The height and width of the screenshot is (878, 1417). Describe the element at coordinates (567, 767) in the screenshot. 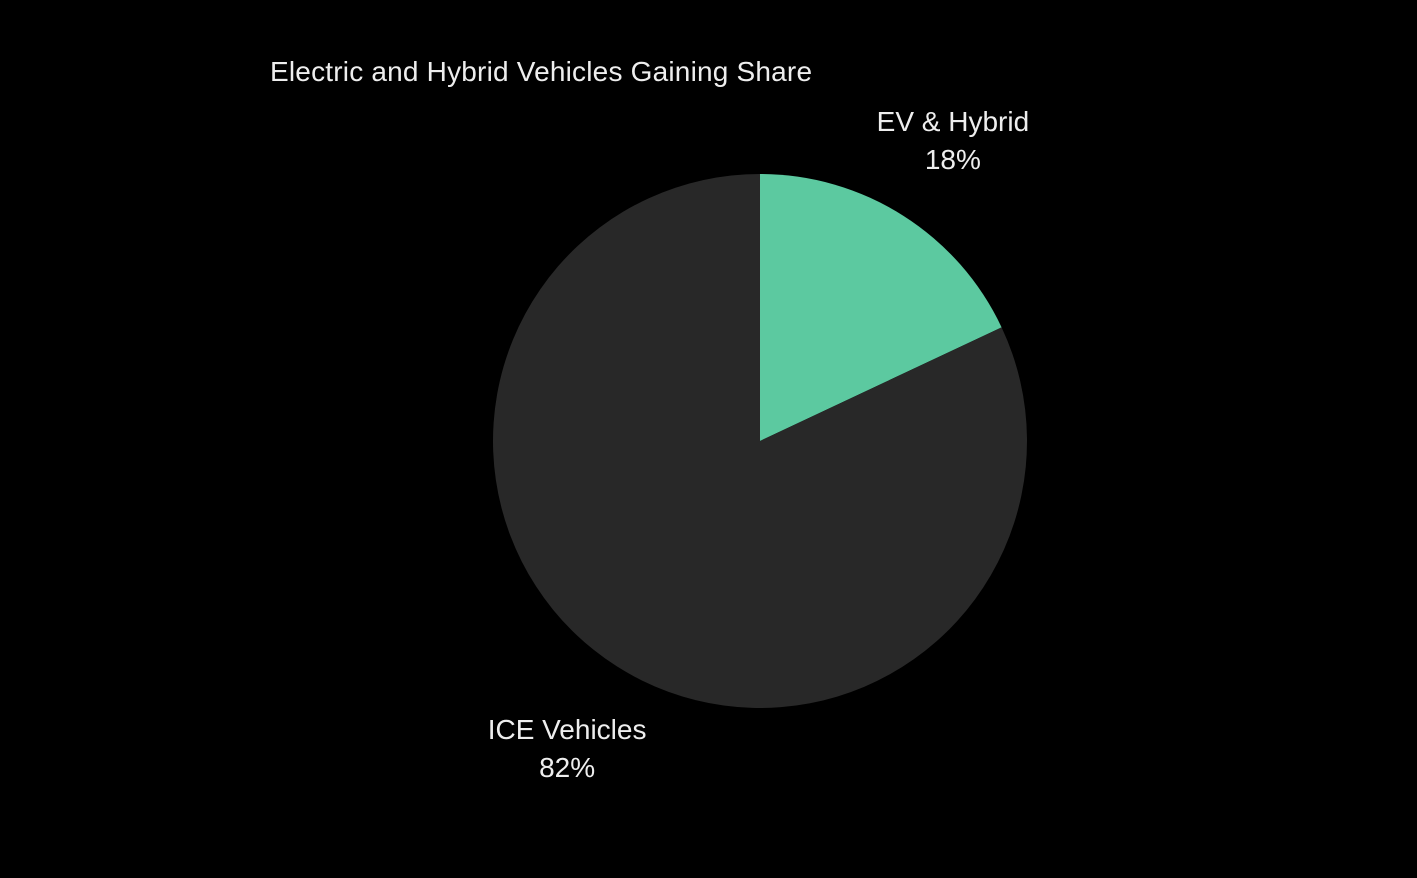

I see `slice-value-label: 82%` at that location.